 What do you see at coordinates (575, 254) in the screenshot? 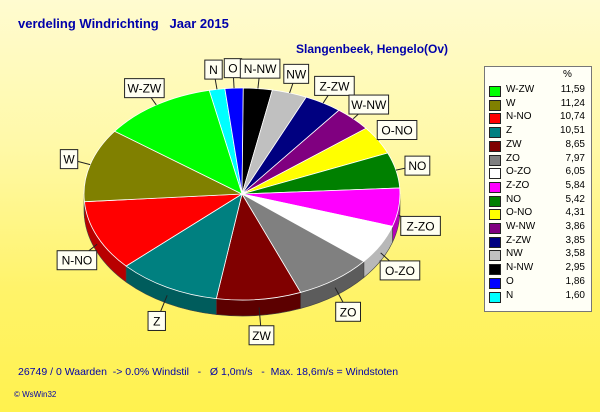
I see `legend-value: 3,58` at bounding box center [575, 254].